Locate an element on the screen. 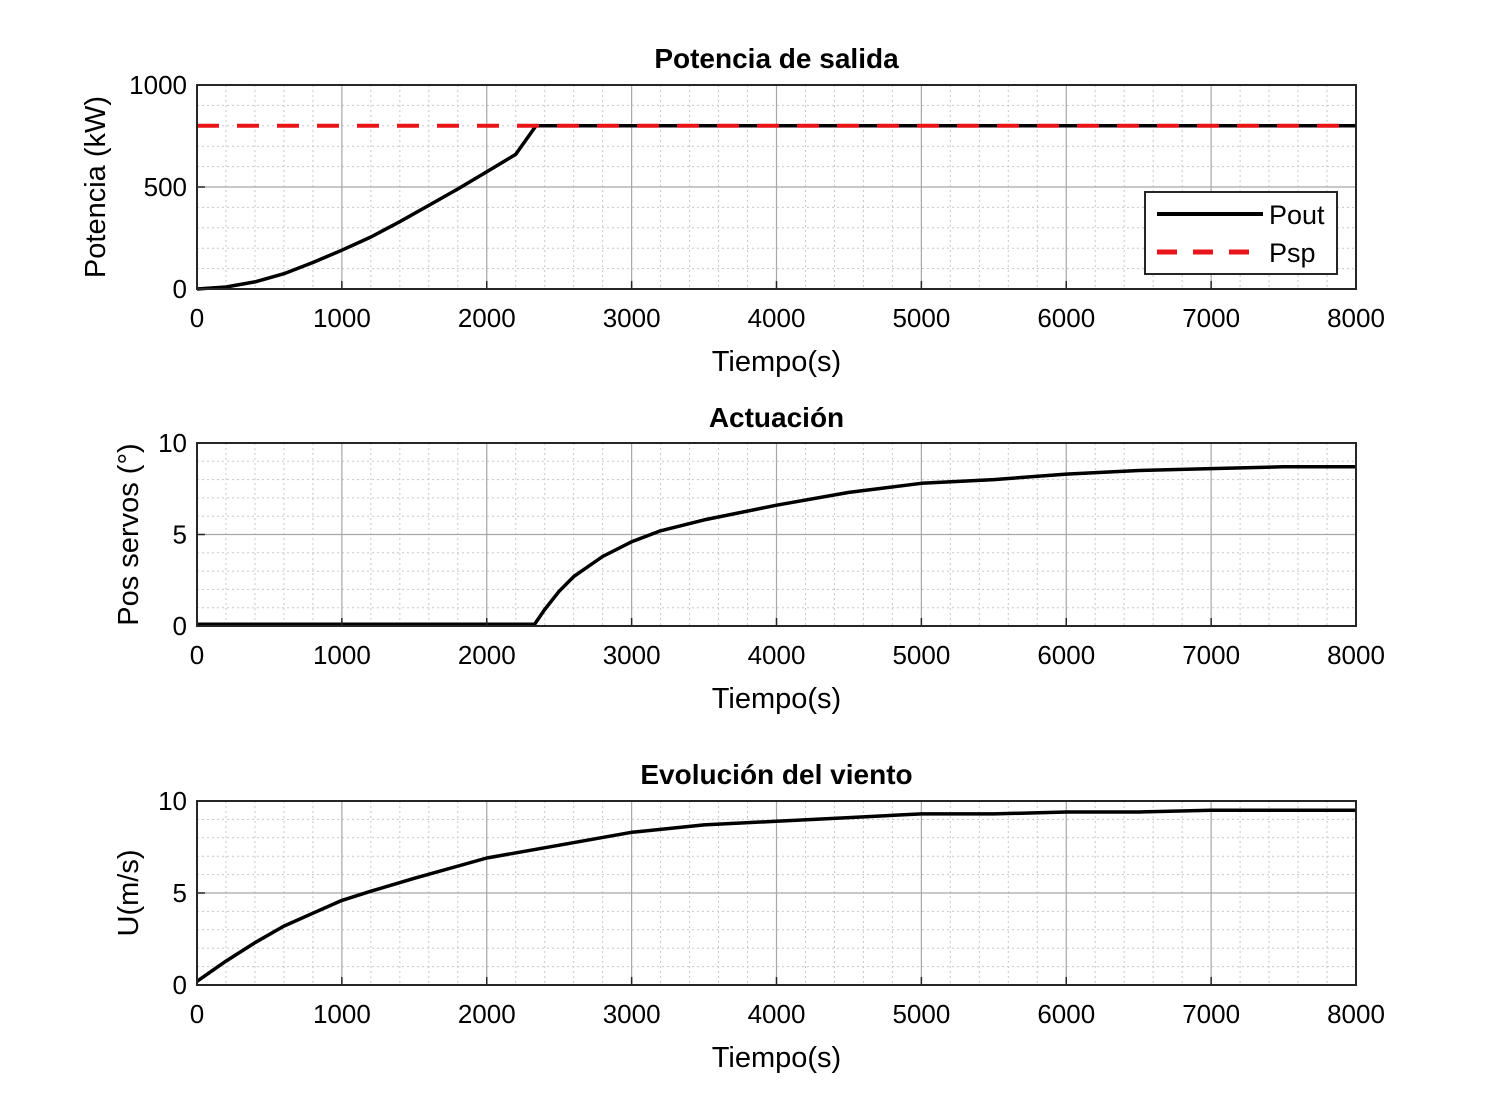 This screenshot has height=1106, width=1500. legend-box is located at coordinates (1241, 233).